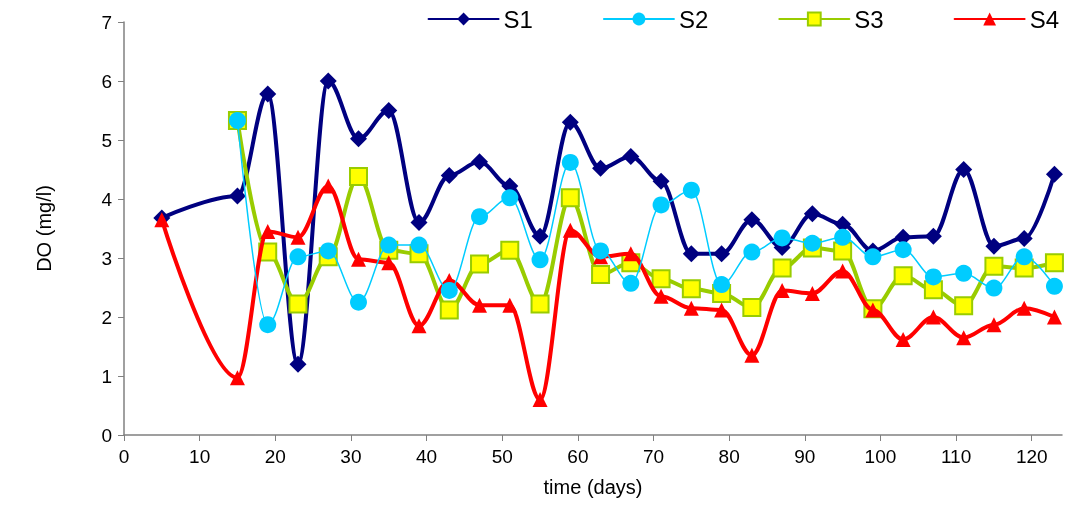 The height and width of the screenshot is (532, 1074). What do you see at coordinates (275, 456) in the screenshot?
I see `x-tick-label: 20` at bounding box center [275, 456].